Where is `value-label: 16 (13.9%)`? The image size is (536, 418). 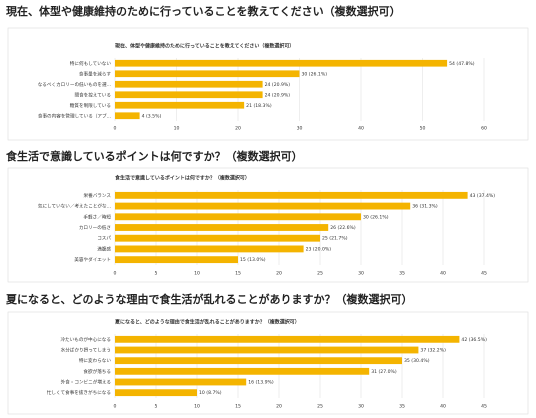
value-label: 16 (13.9%) is located at coordinates (261, 383).